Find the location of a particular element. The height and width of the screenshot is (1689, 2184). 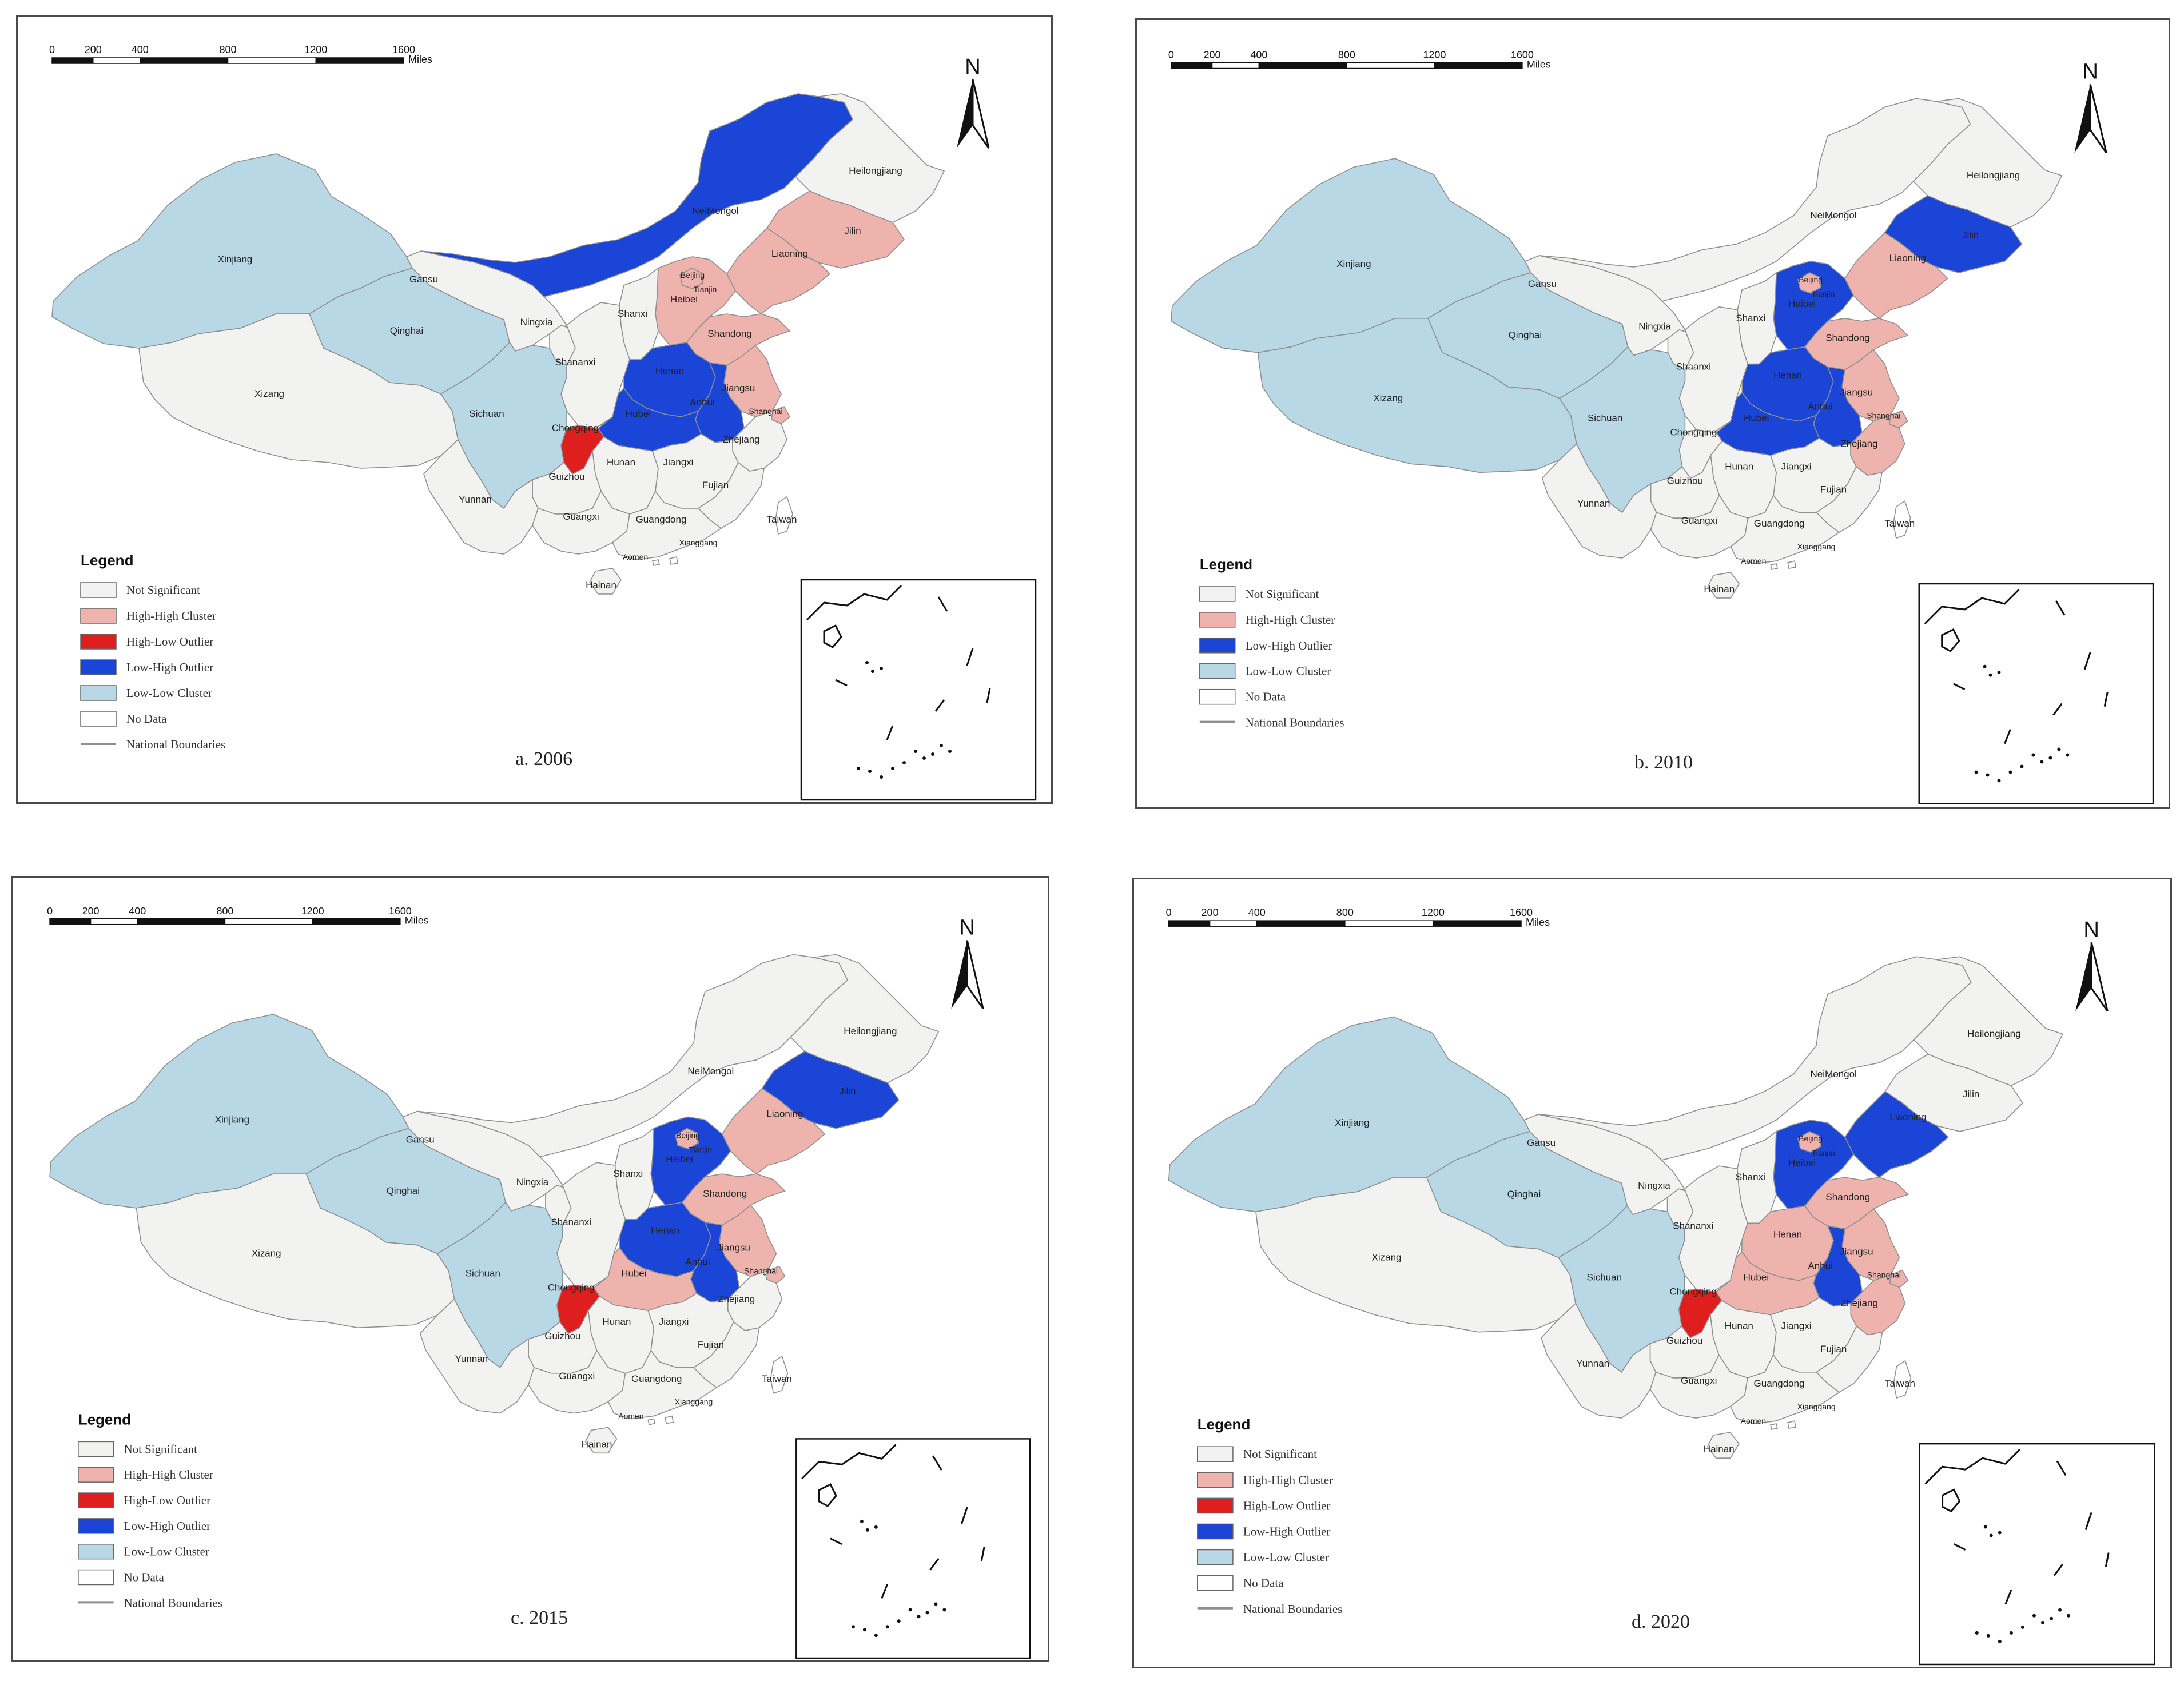

province-label-yunnan: Yunnan is located at coordinates (475, 499).